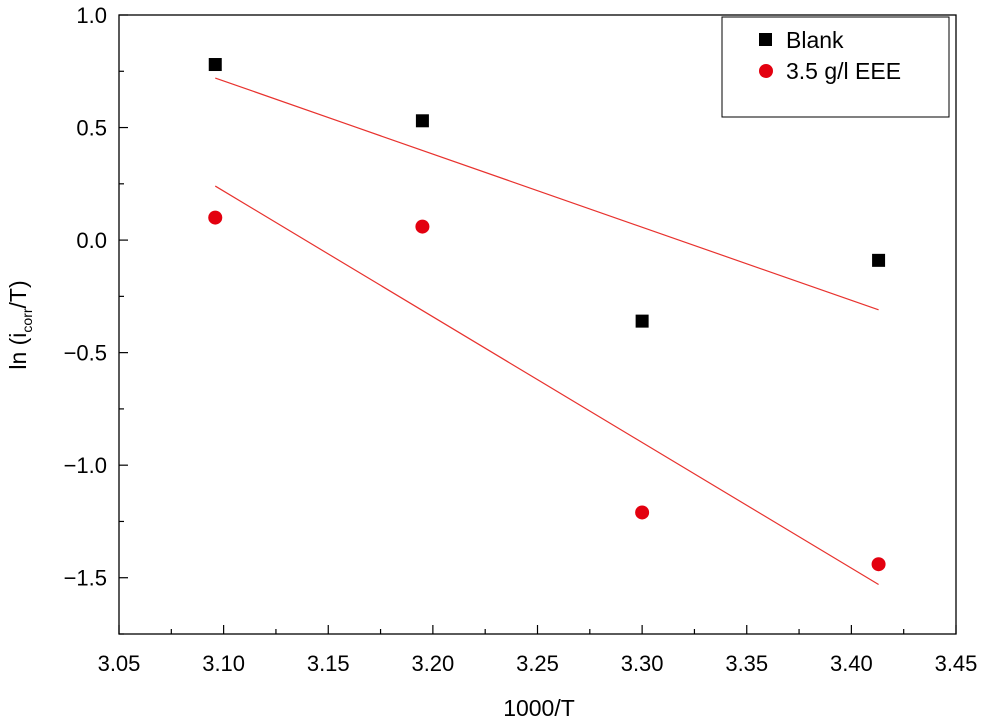 Image resolution: width=981 pixels, height=725 pixels. What do you see at coordinates (18, 351) in the screenshot?
I see `y-axis-title-main: ln (i` at bounding box center [18, 351].